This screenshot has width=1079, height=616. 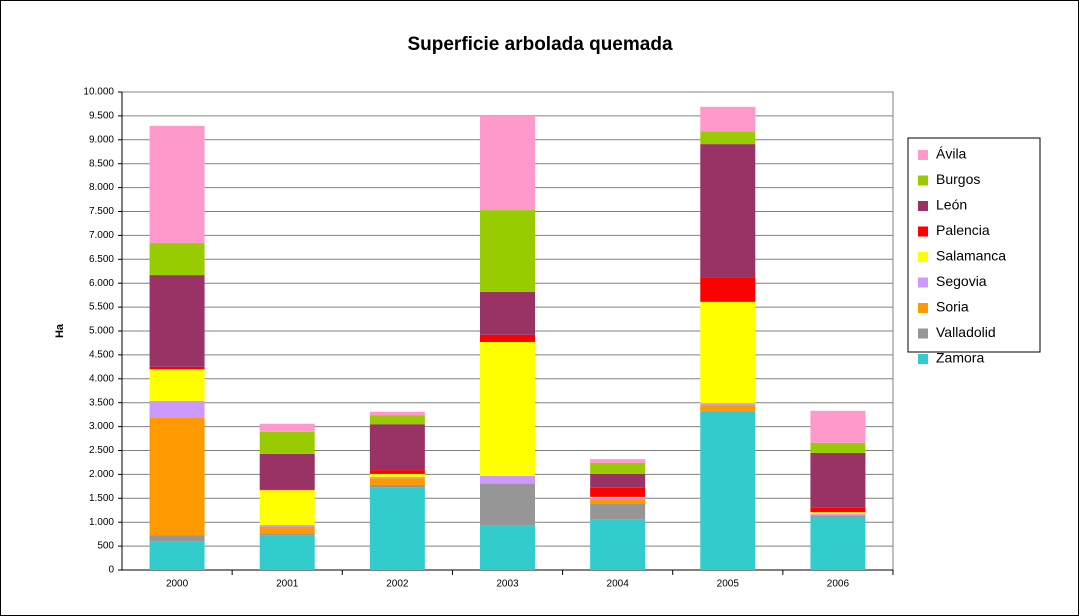 What do you see at coordinates (966, 332) in the screenshot?
I see `legend-label: Valladolid` at bounding box center [966, 332].